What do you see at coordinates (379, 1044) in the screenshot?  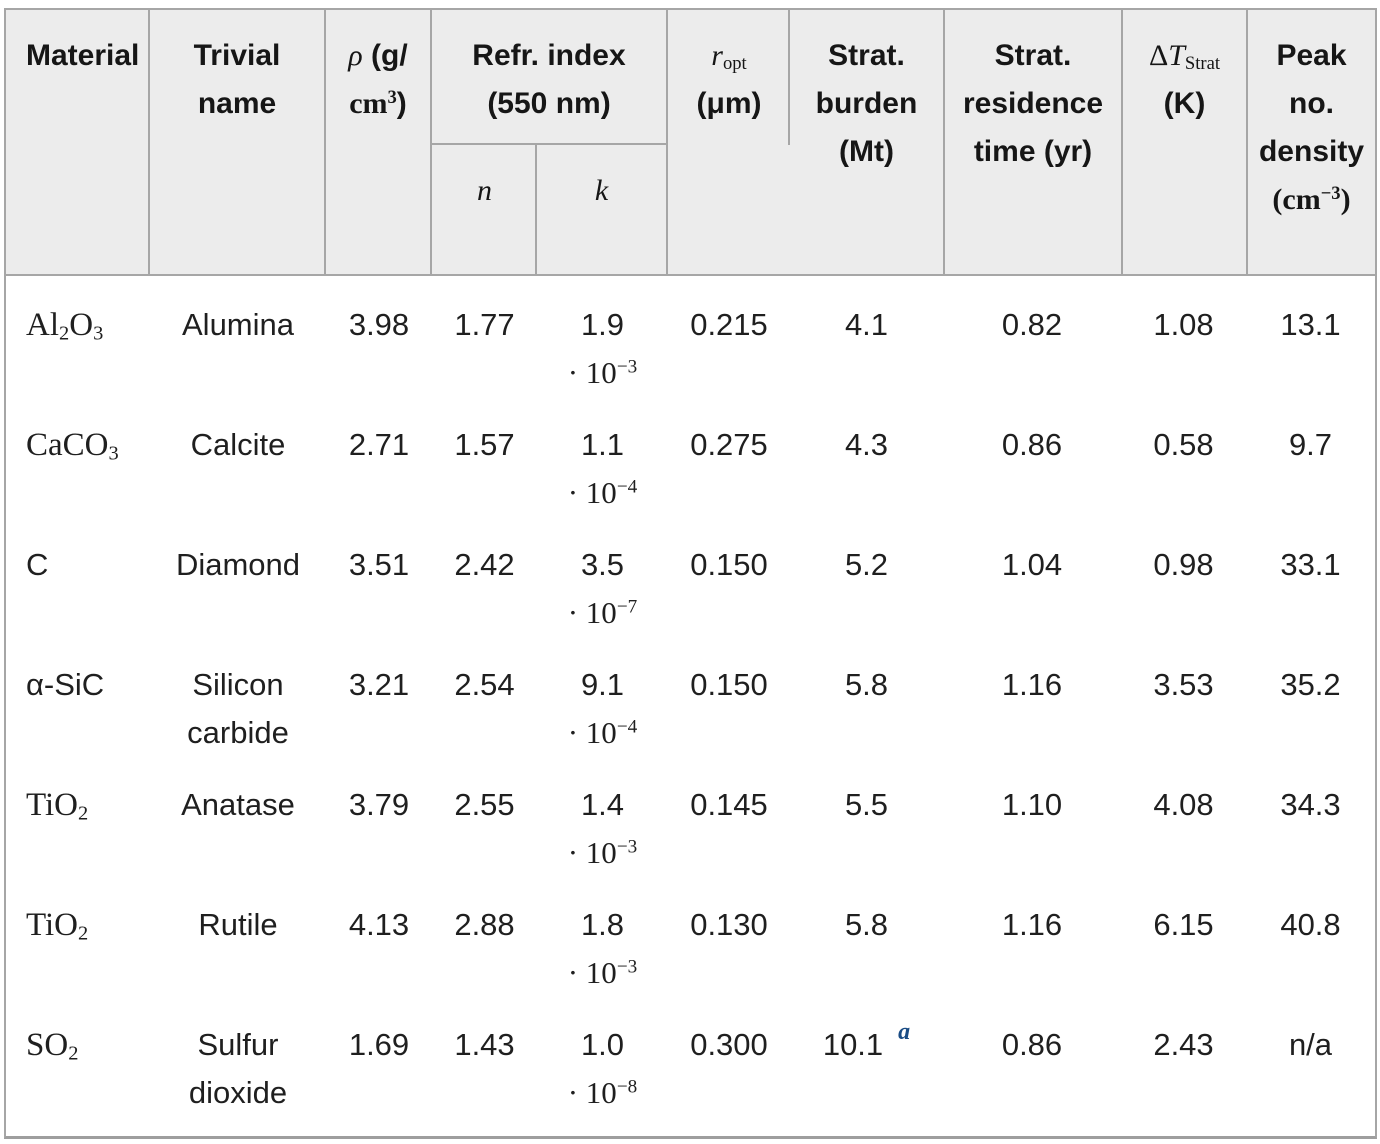 I see `cell-rho: 1.69` at bounding box center [379, 1044].